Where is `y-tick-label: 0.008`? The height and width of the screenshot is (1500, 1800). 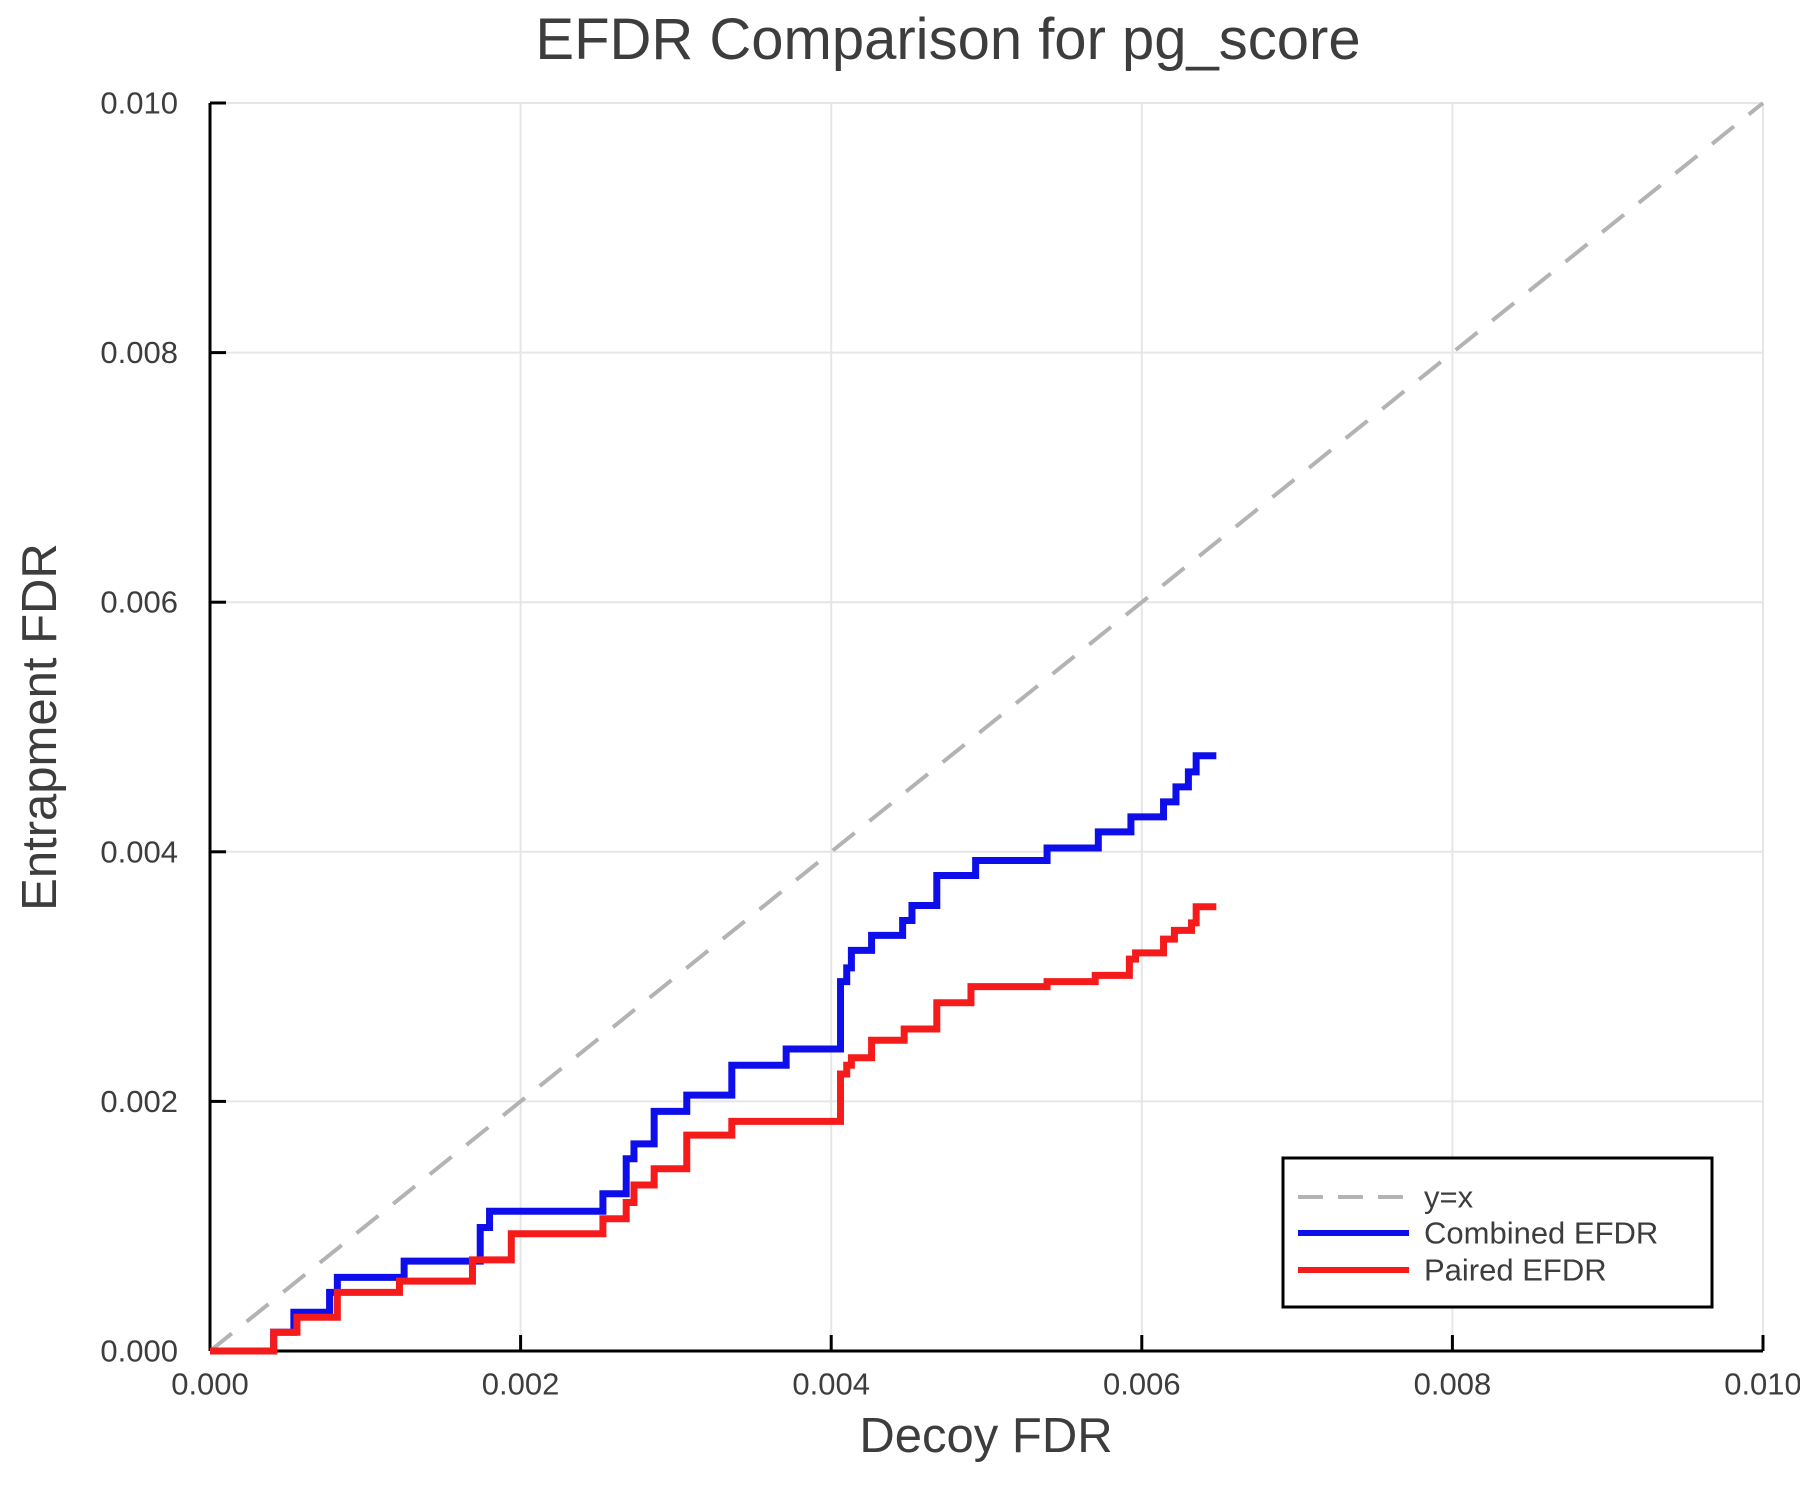 y-tick-label: 0.008 is located at coordinates (139, 352).